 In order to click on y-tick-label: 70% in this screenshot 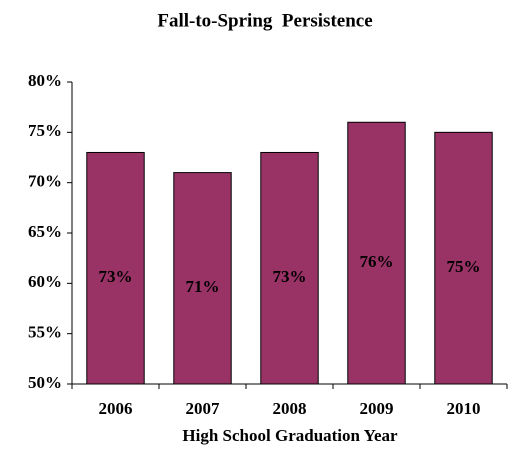, I will do `click(45, 181)`.